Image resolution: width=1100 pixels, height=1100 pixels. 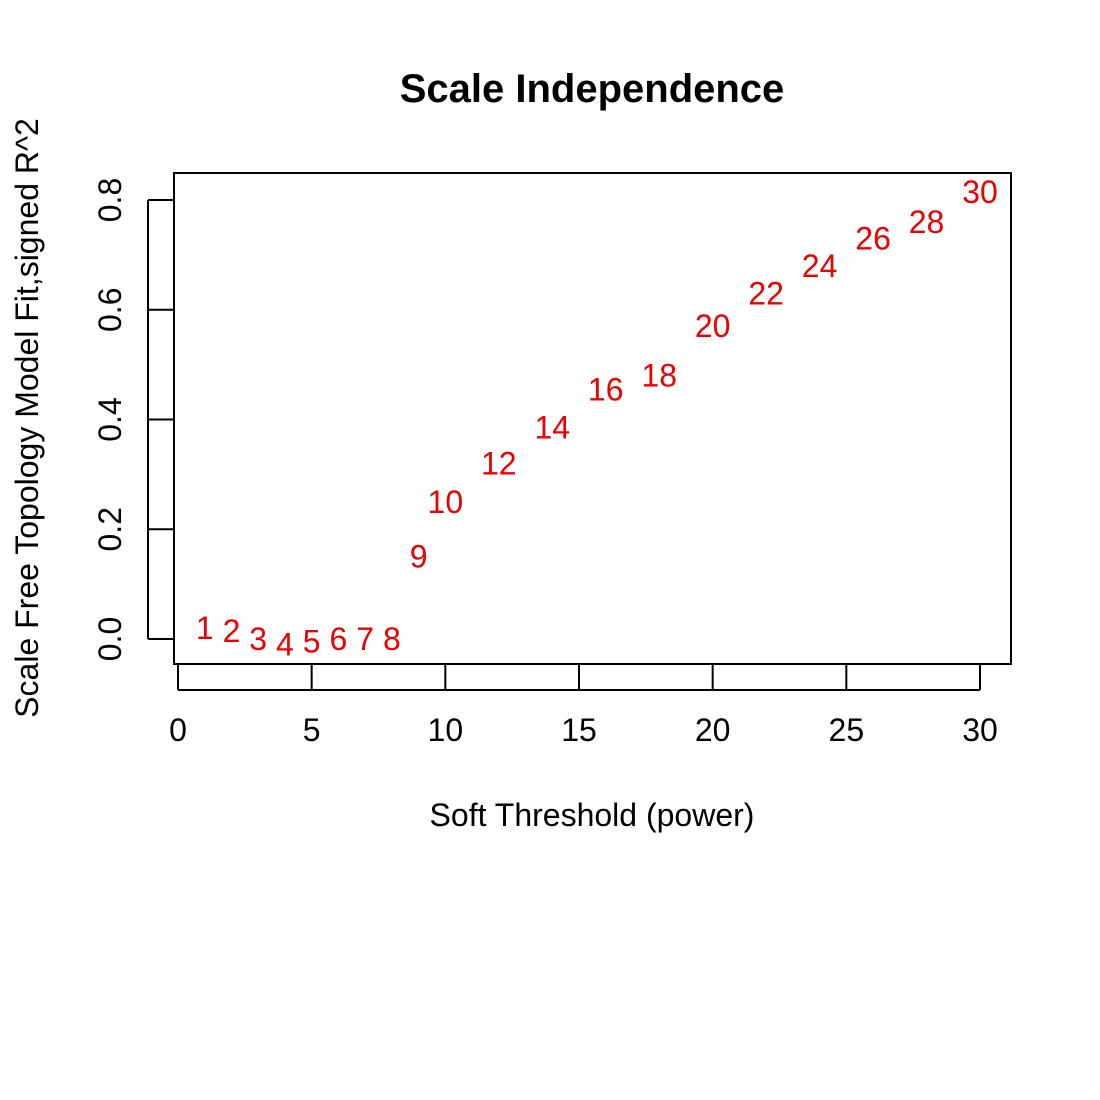 What do you see at coordinates (110, 419) in the screenshot?
I see `y-tick-label: 0.4` at bounding box center [110, 419].